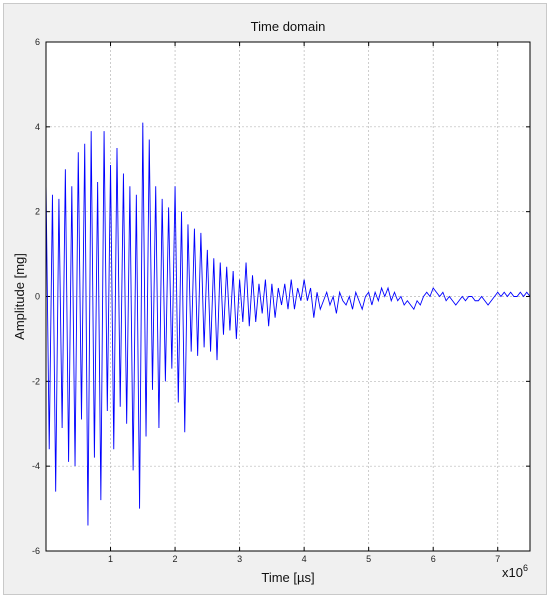  What do you see at coordinates (288, 26) in the screenshot?
I see `chart-title: Time domain` at bounding box center [288, 26].